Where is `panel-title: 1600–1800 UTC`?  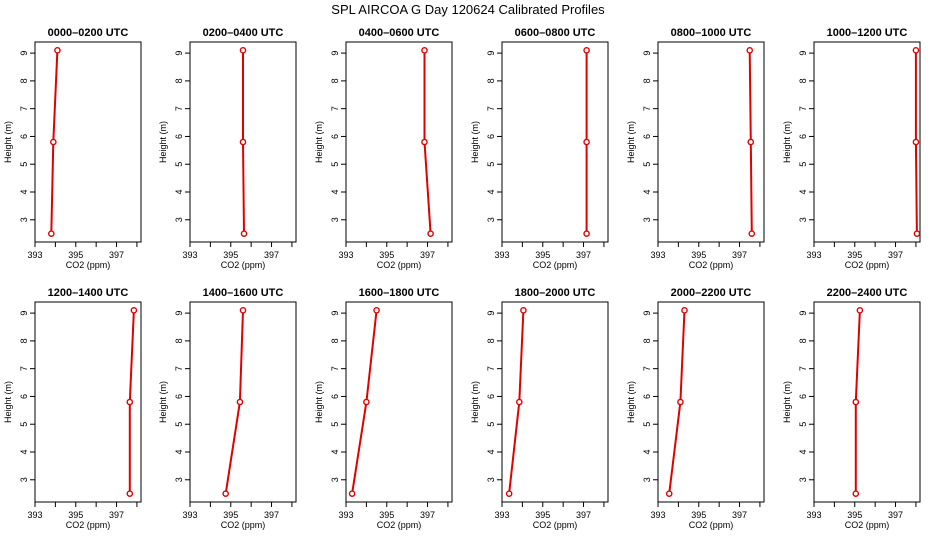
panel-title: 1600–1800 UTC is located at coordinates (399, 293).